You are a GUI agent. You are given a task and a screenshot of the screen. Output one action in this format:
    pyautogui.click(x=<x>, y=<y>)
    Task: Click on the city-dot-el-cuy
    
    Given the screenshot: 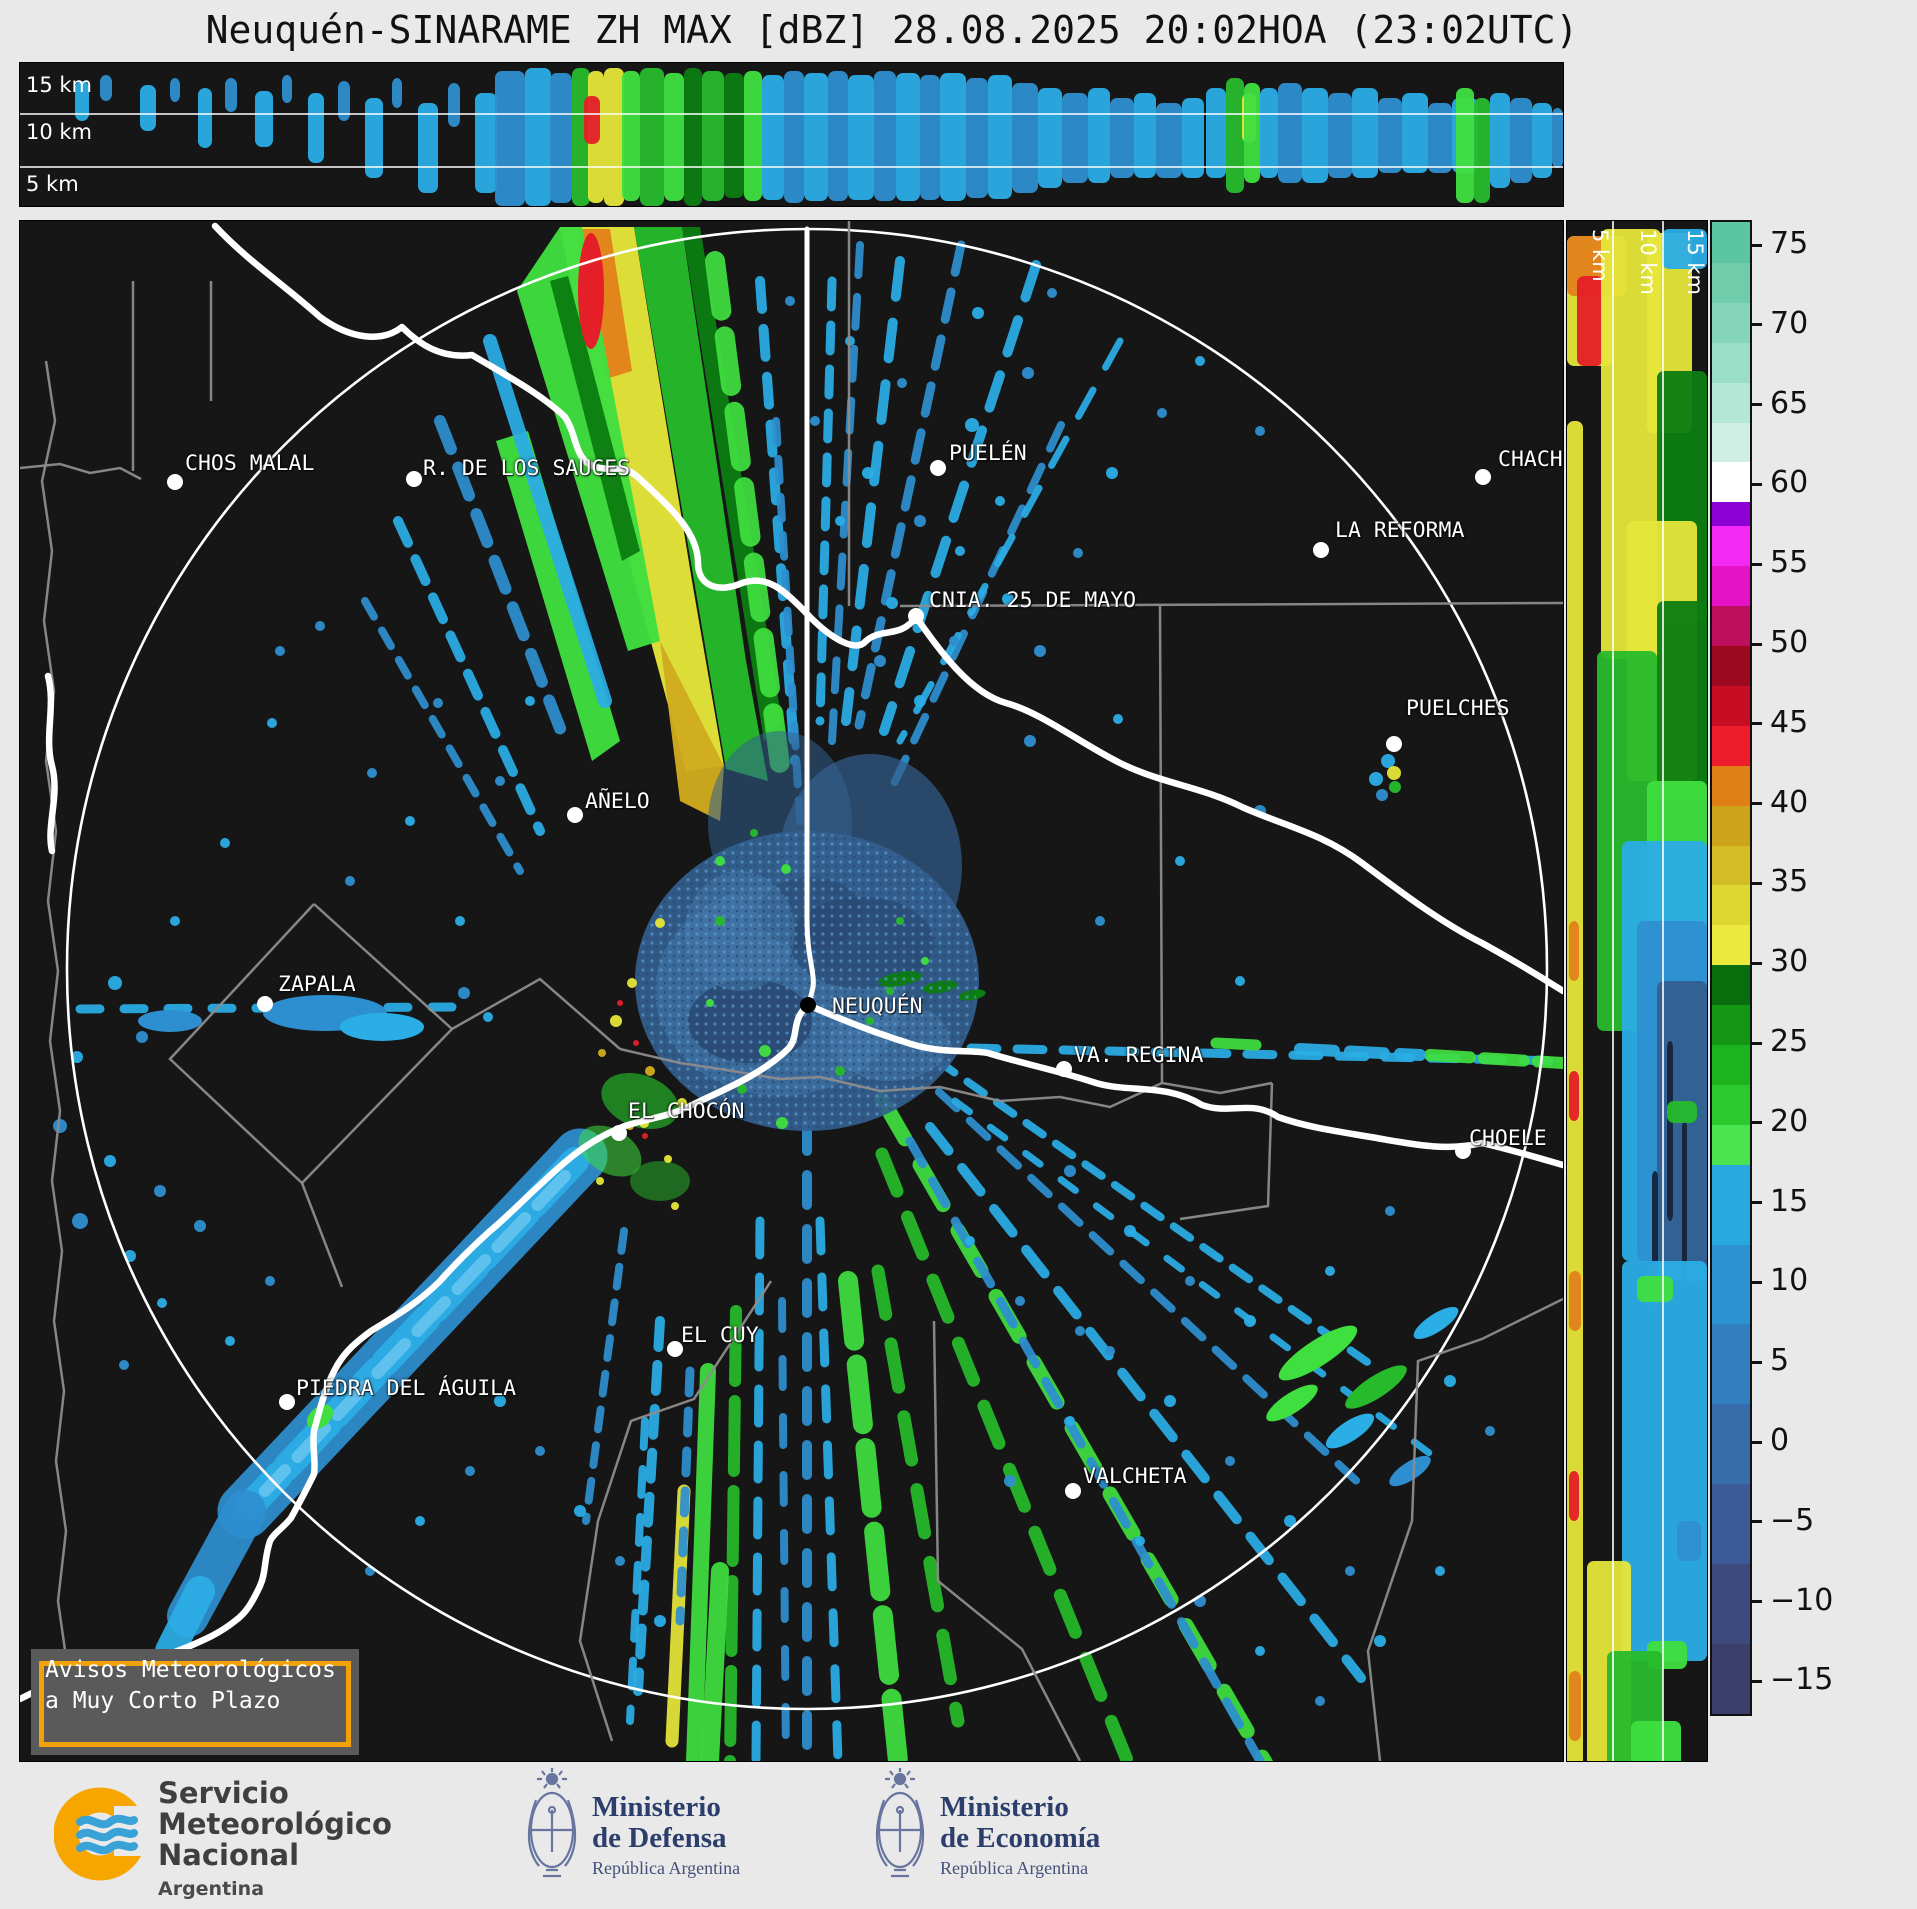 What is the action you would take?
    pyautogui.click(x=675, y=1349)
    